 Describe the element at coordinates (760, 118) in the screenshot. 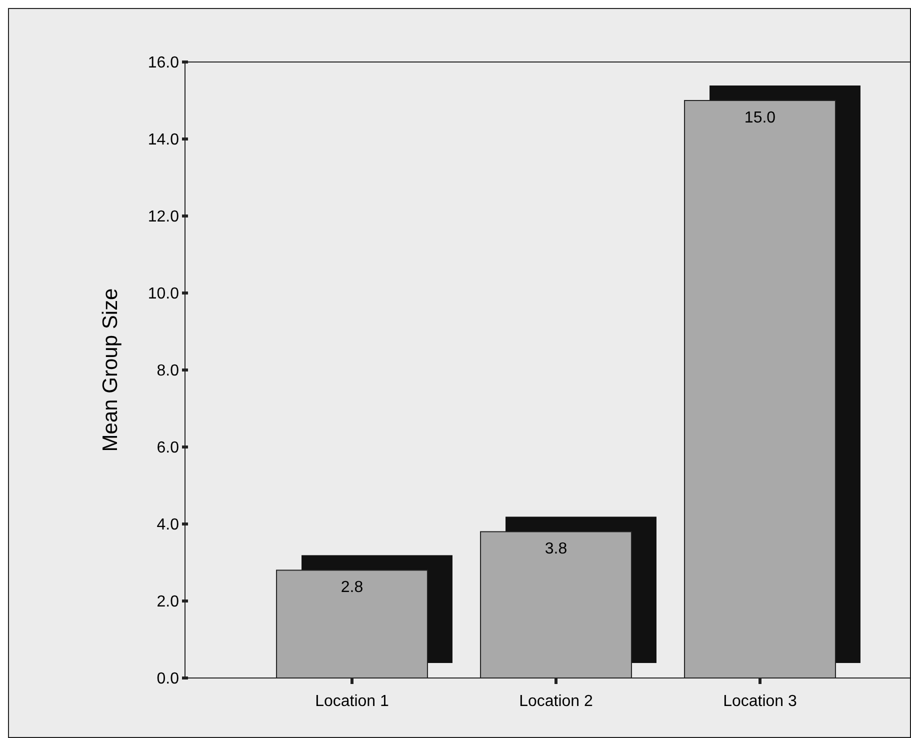

I see `data-label: 15.0` at that location.